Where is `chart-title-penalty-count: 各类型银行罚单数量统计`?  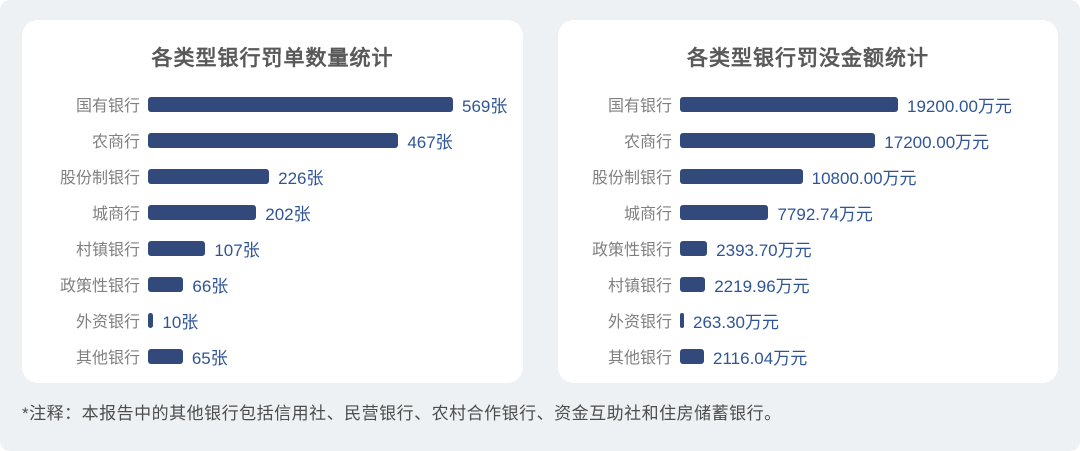
chart-title-penalty-count: 各类型银行罚单数量统计 is located at coordinates (272, 58).